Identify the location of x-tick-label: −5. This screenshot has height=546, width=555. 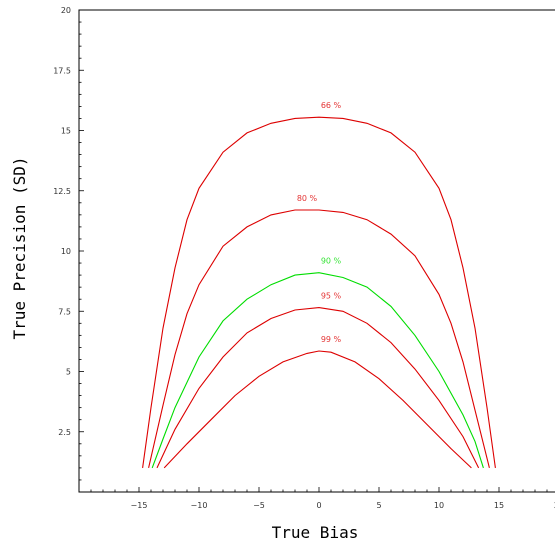
(259, 505).